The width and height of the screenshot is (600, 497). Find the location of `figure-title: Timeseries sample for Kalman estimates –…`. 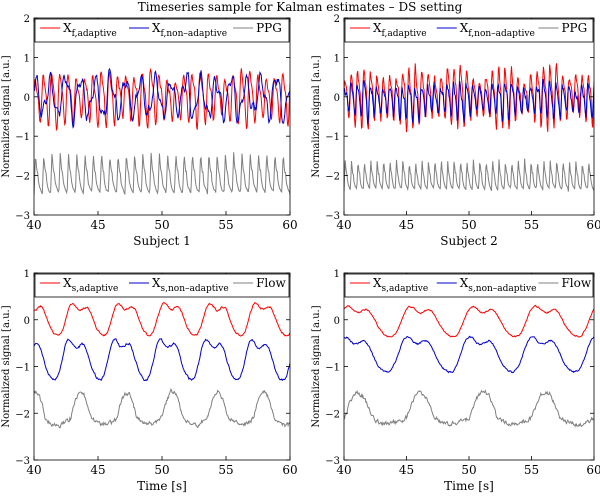

figure-title: Timeseries sample for Kalman estimates –… is located at coordinates (300, 7).